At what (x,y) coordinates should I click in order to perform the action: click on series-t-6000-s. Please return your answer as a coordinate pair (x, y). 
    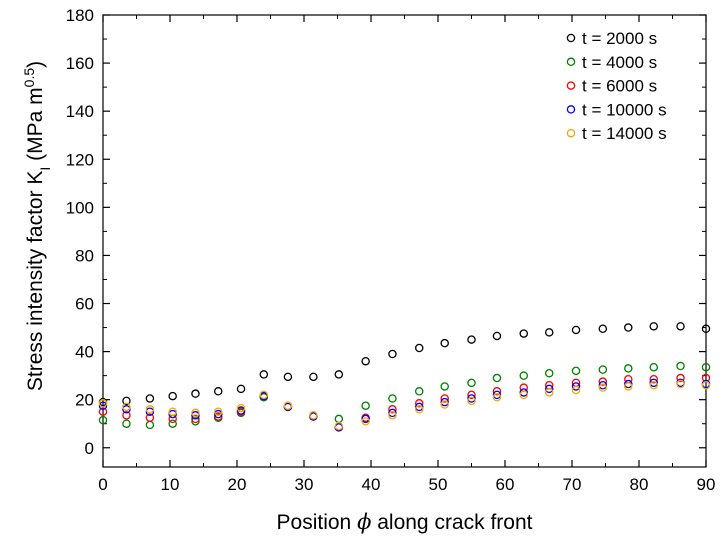
    Looking at the image, I should click on (404, 402).